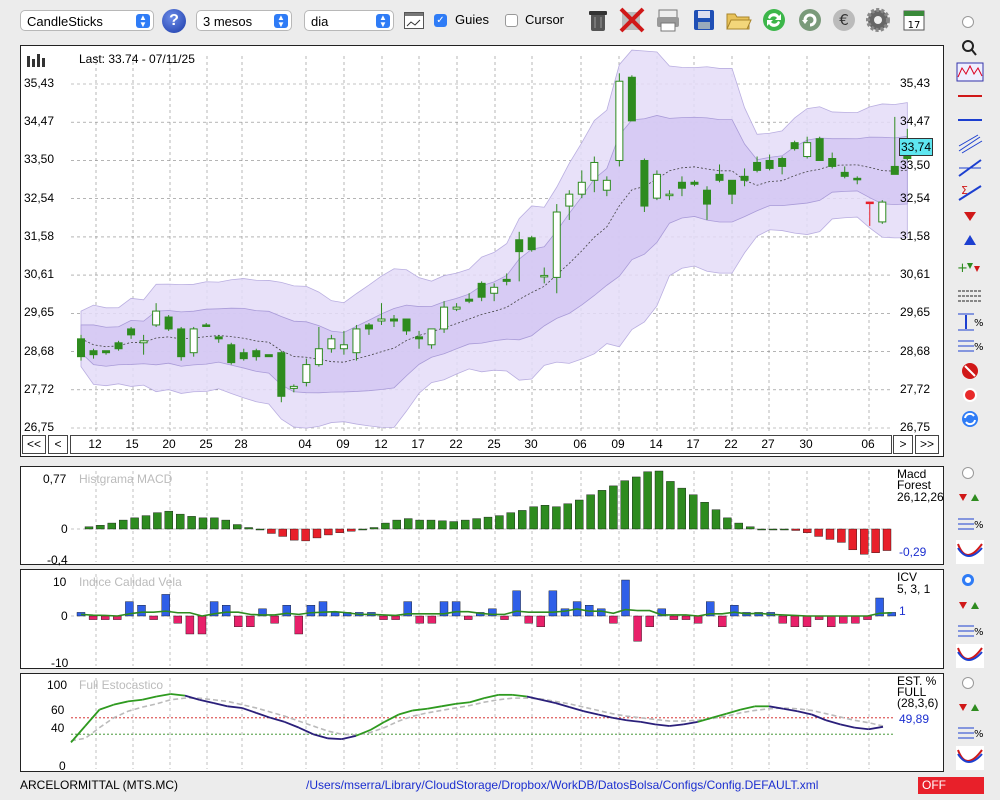 Image resolution: width=1000 pixels, height=800 pixels. I want to click on macd-panel-radio, so click(968, 473).